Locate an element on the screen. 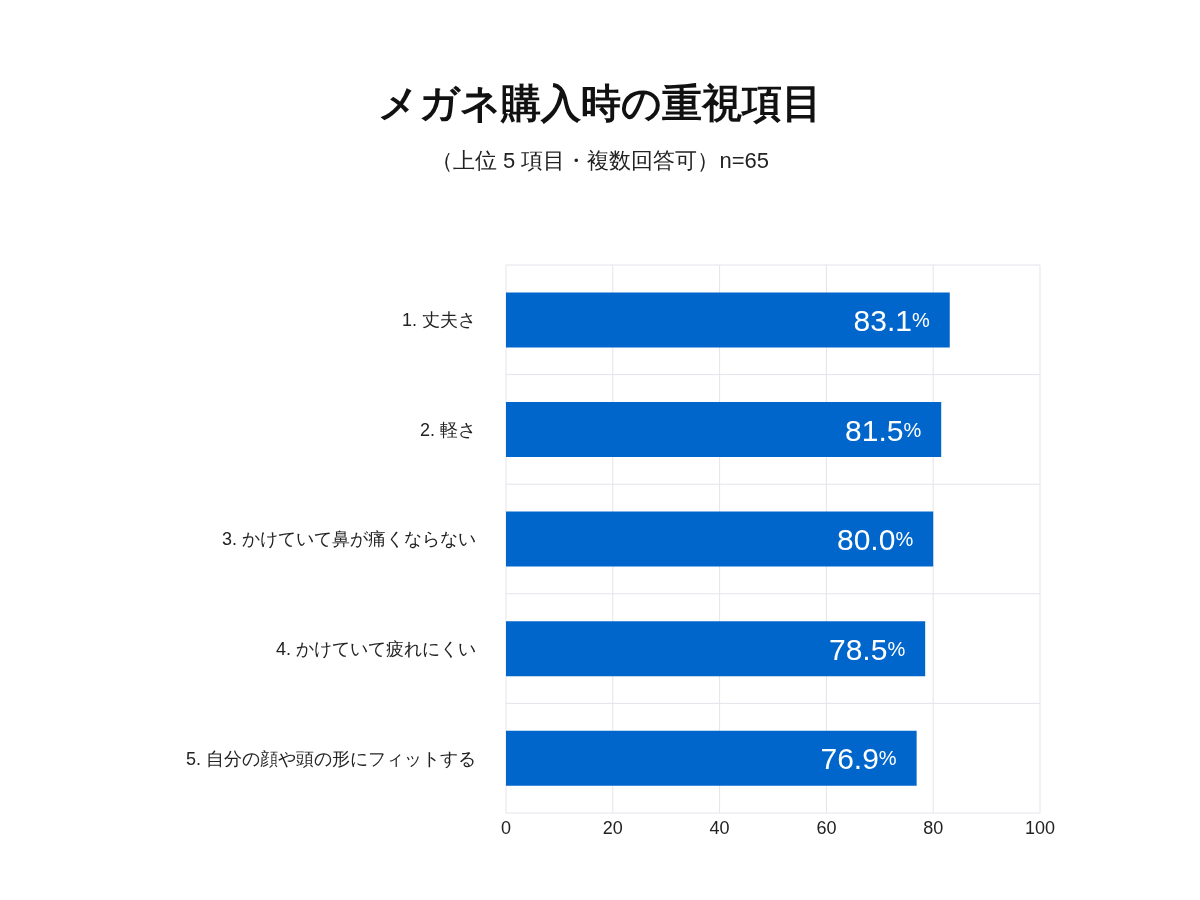 The width and height of the screenshot is (1200, 900). chart-subtitle: （上位 5 項目・複数回答可）n=65 is located at coordinates (600, 161).